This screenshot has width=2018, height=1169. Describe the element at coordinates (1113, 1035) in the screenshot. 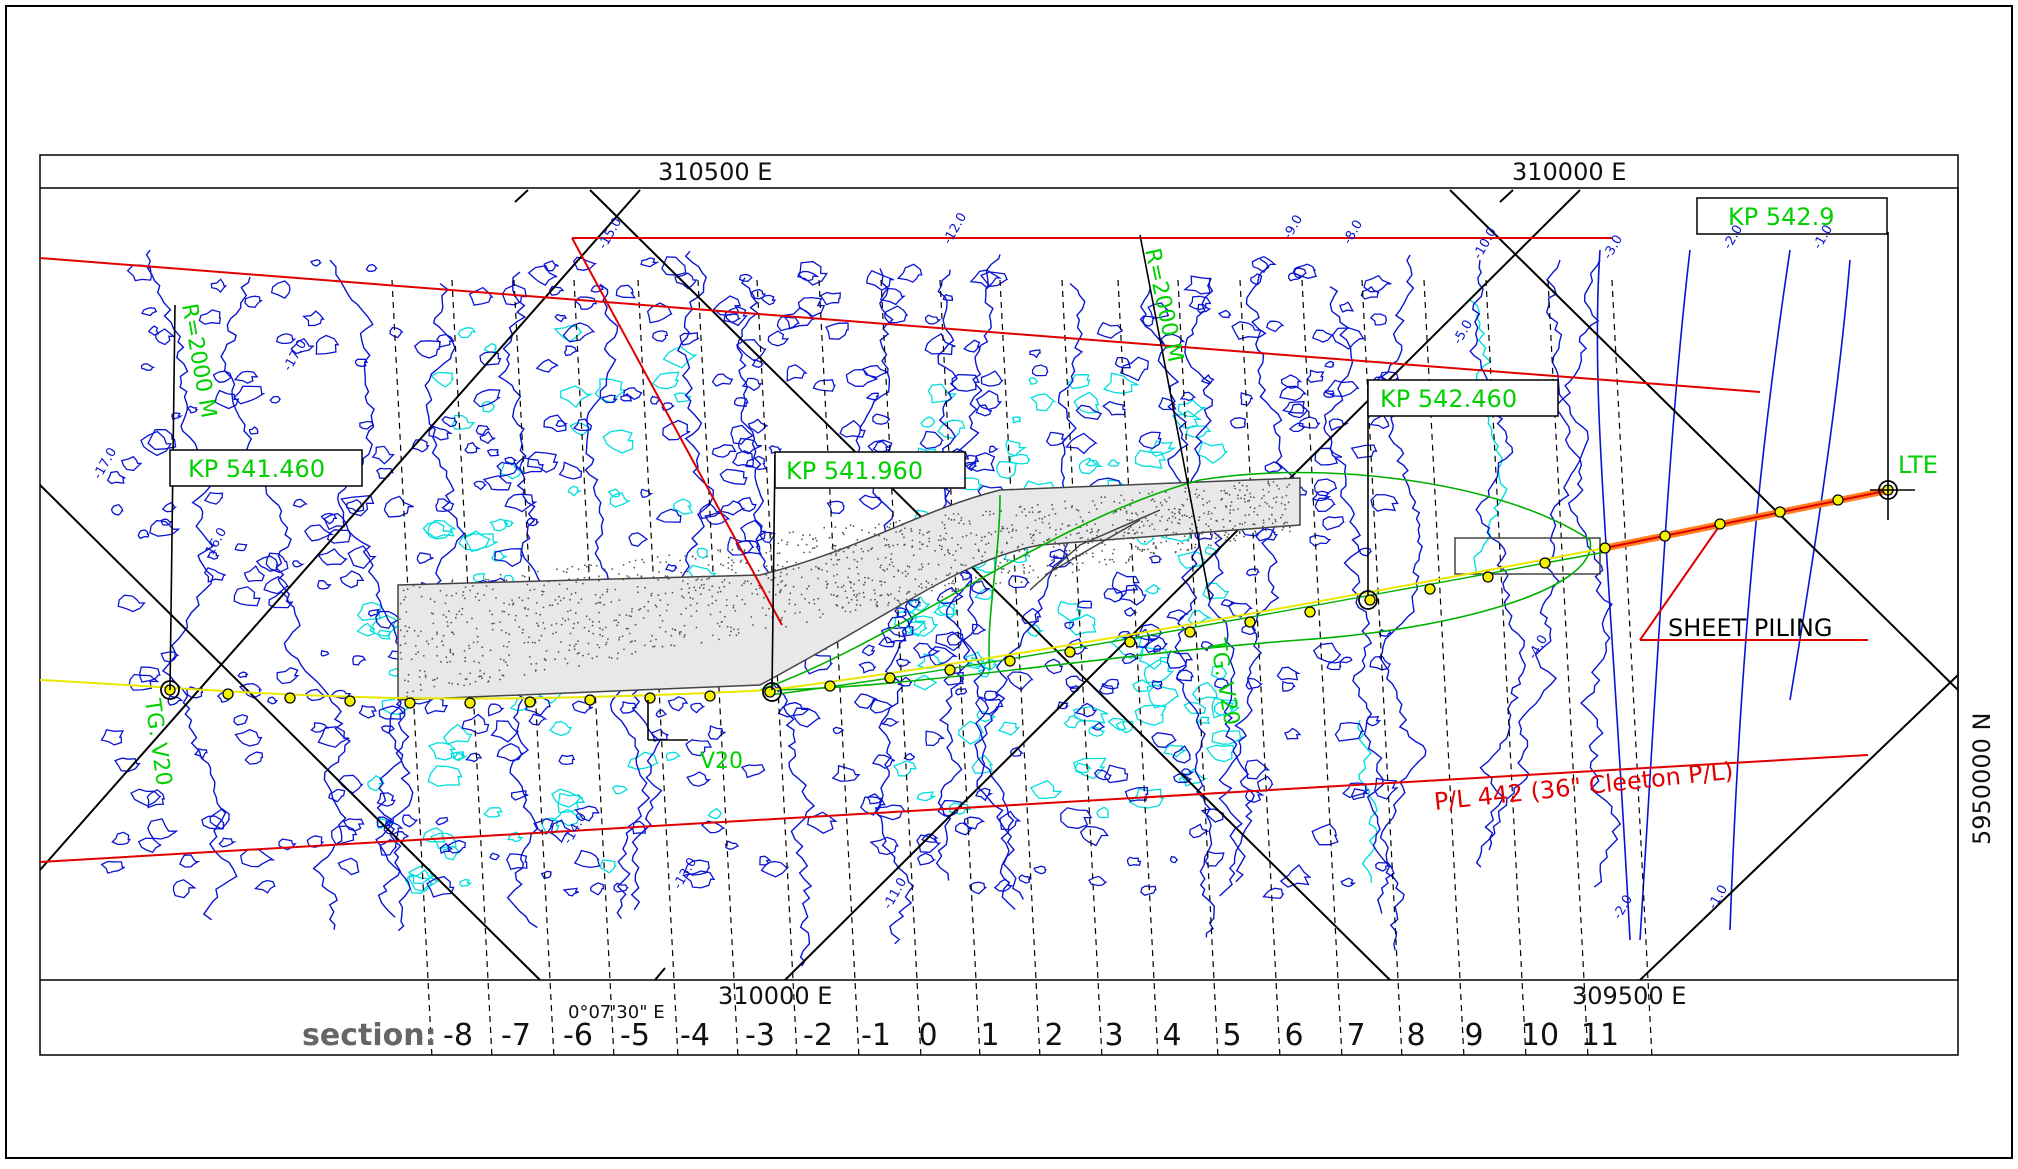

I see `section-number: 3` at that location.